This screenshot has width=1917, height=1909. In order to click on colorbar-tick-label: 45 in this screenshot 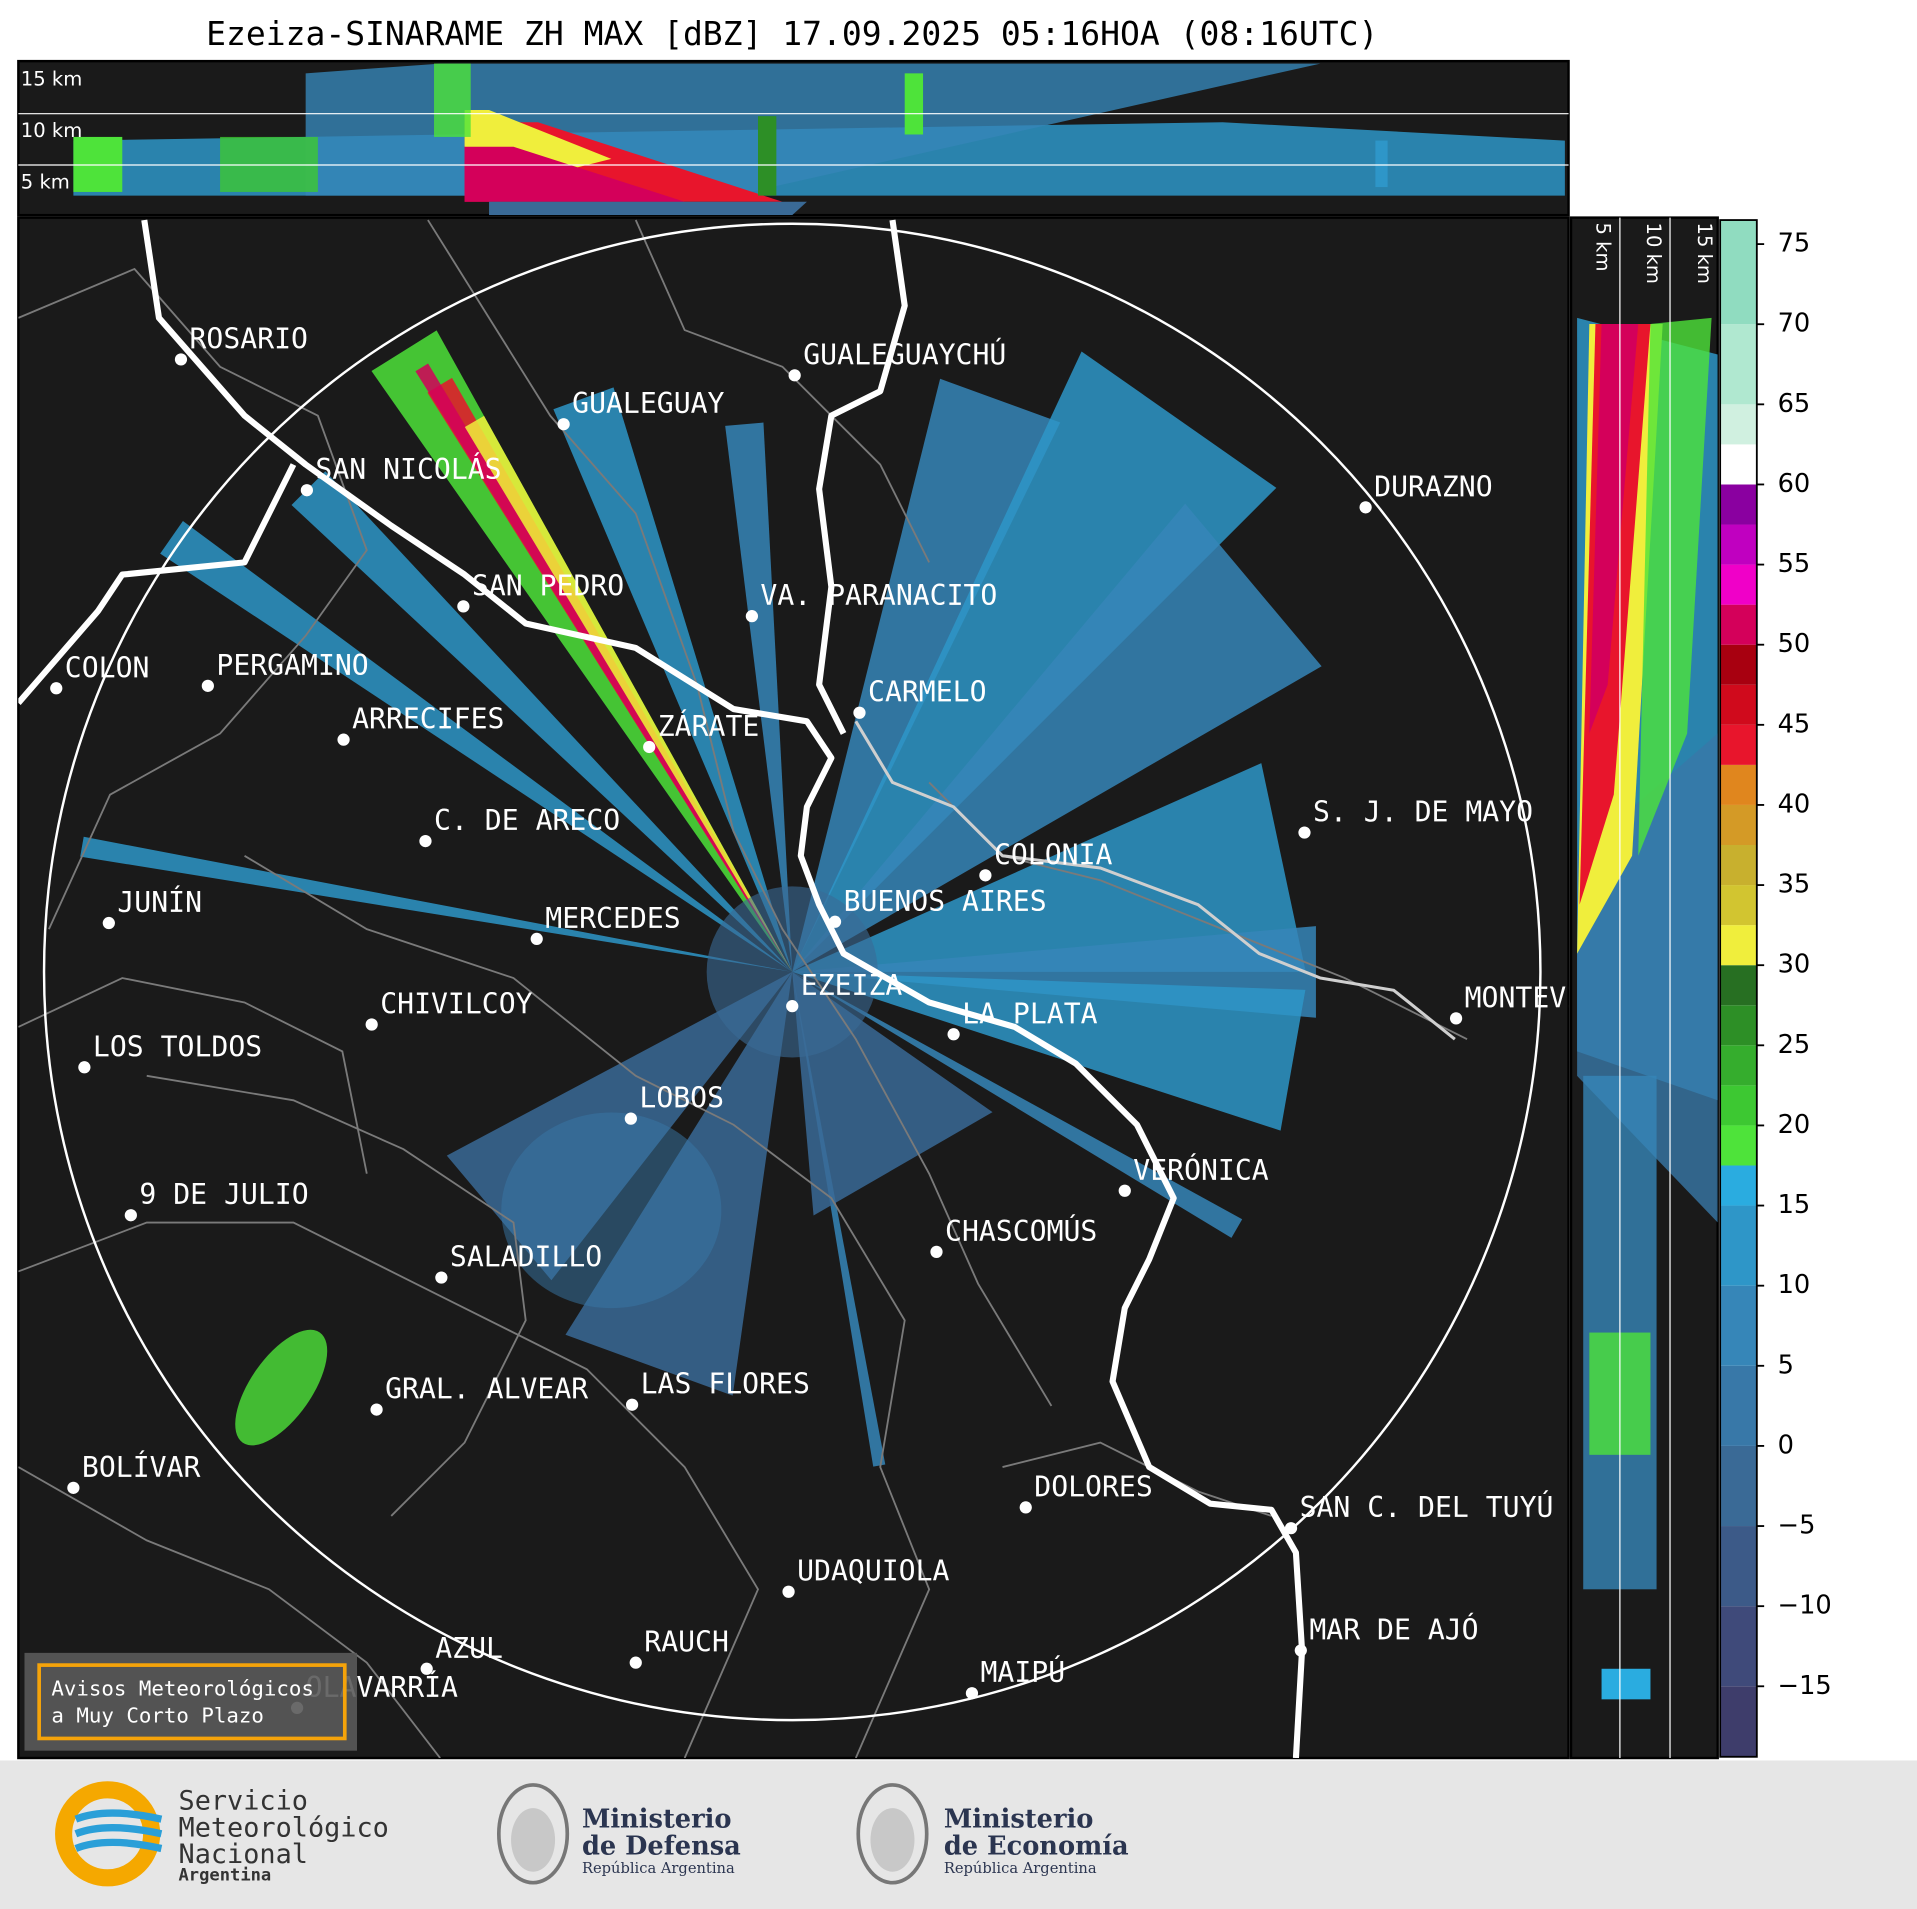, I will do `click(1794, 724)`.